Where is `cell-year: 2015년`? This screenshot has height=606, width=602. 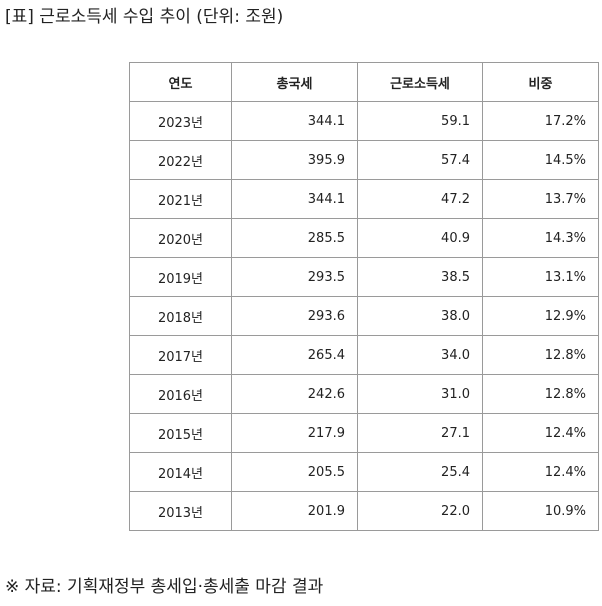 cell-year: 2015년 is located at coordinates (180, 433).